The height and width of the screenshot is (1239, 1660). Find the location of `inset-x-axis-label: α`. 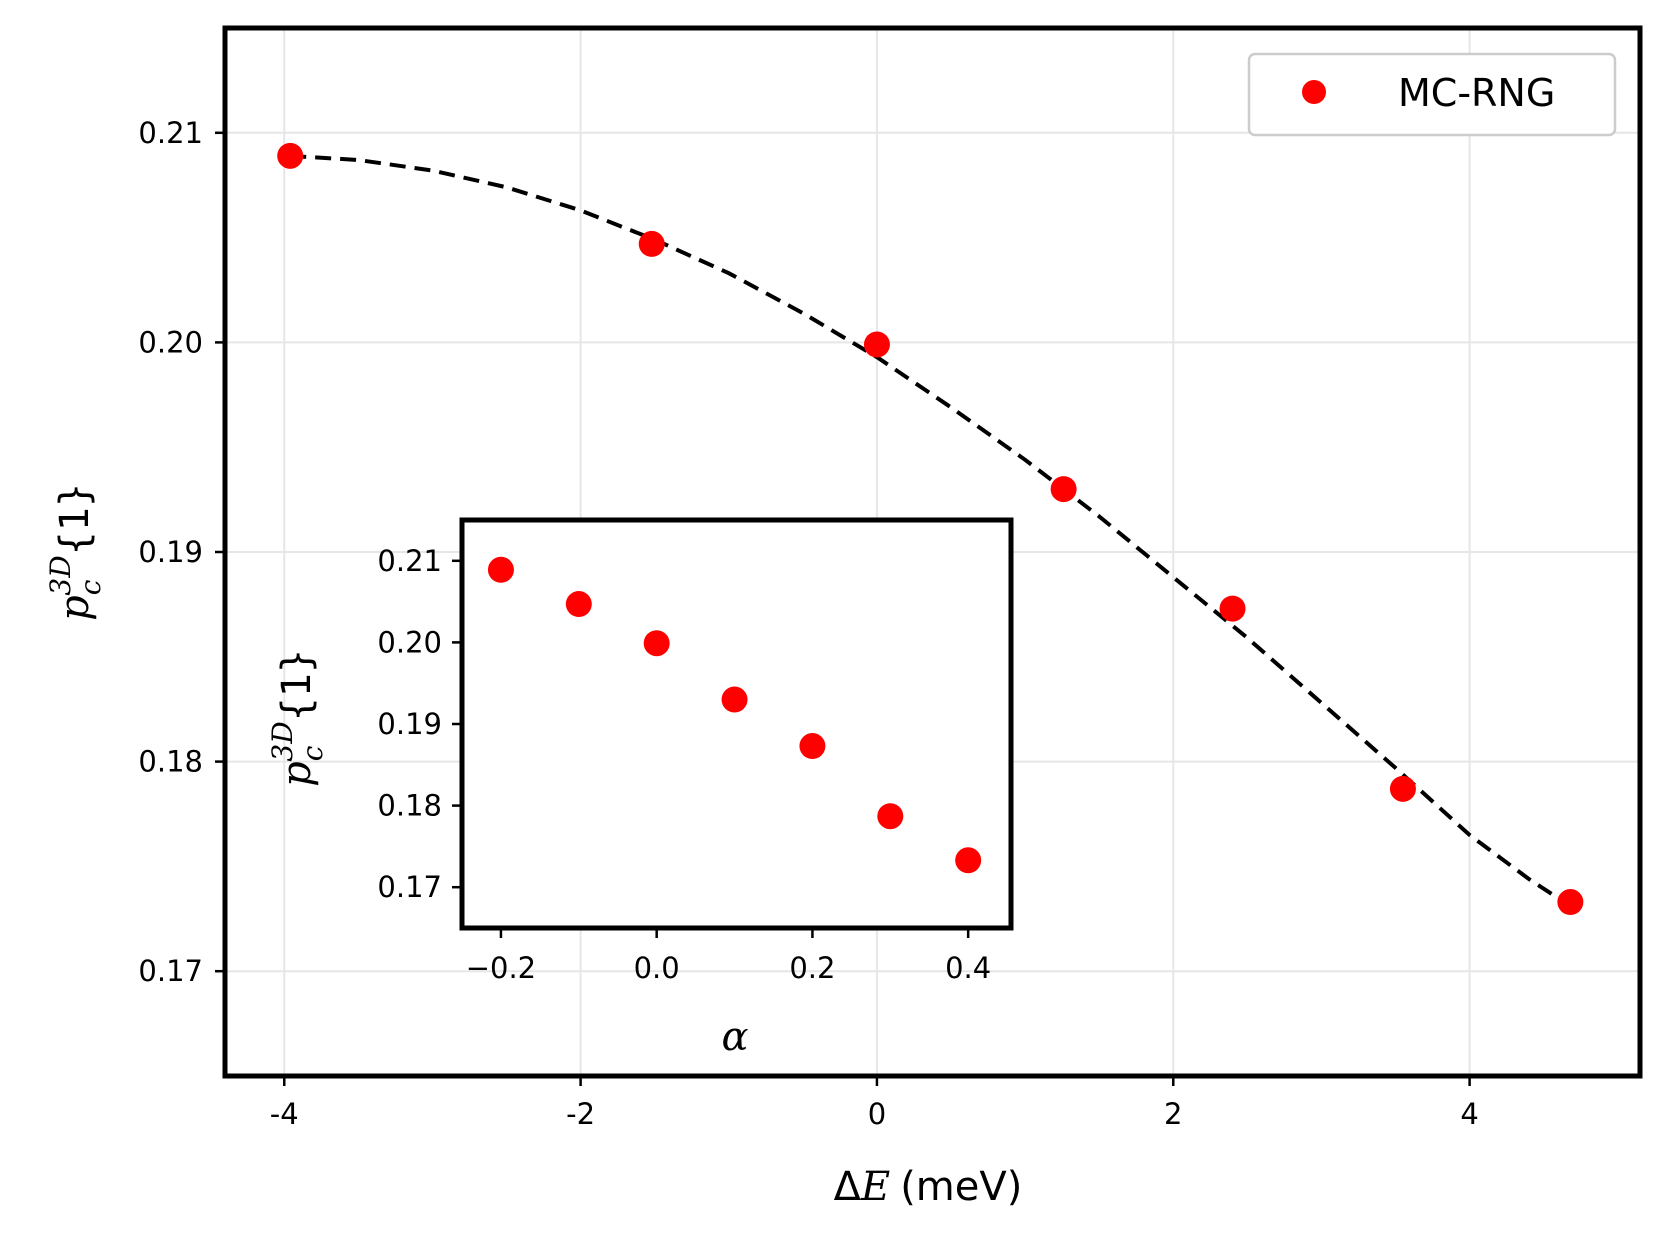

inset-x-axis-label: α is located at coordinates (734, 1037).